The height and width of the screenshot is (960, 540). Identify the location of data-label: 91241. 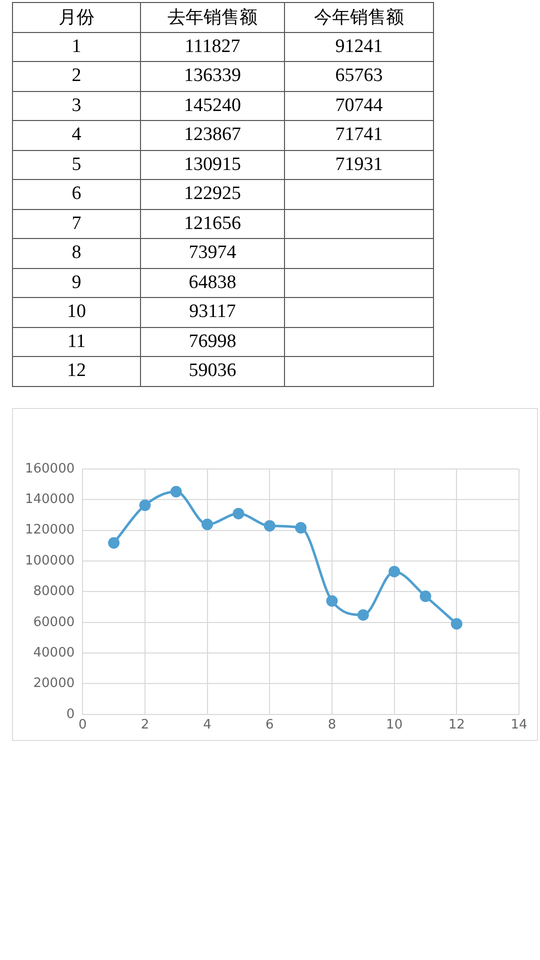
(359, 47).